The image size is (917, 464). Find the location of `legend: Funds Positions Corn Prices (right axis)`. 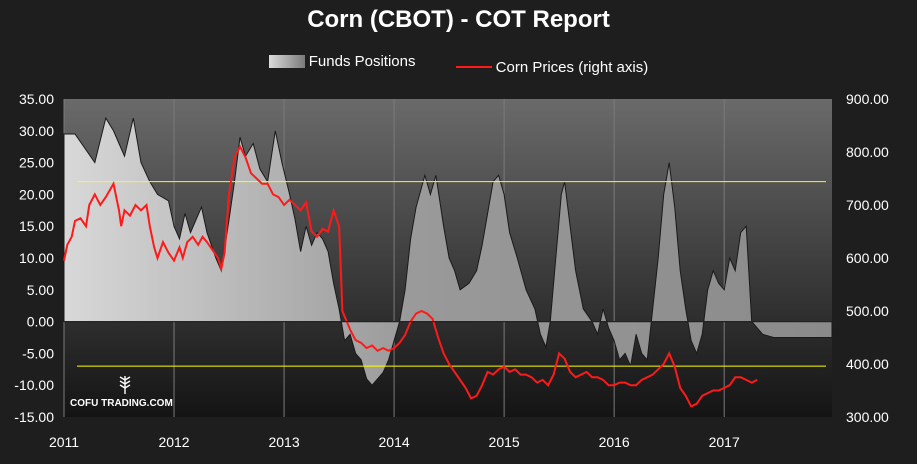

legend: Funds Positions Corn Prices (right axis) is located at coordinates (458, 64).